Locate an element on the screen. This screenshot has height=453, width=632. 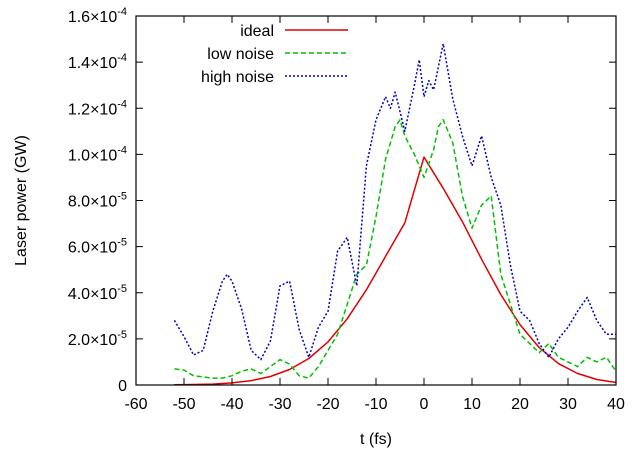
legend: ideal low noise high noise is located at coordinates (274, 54).